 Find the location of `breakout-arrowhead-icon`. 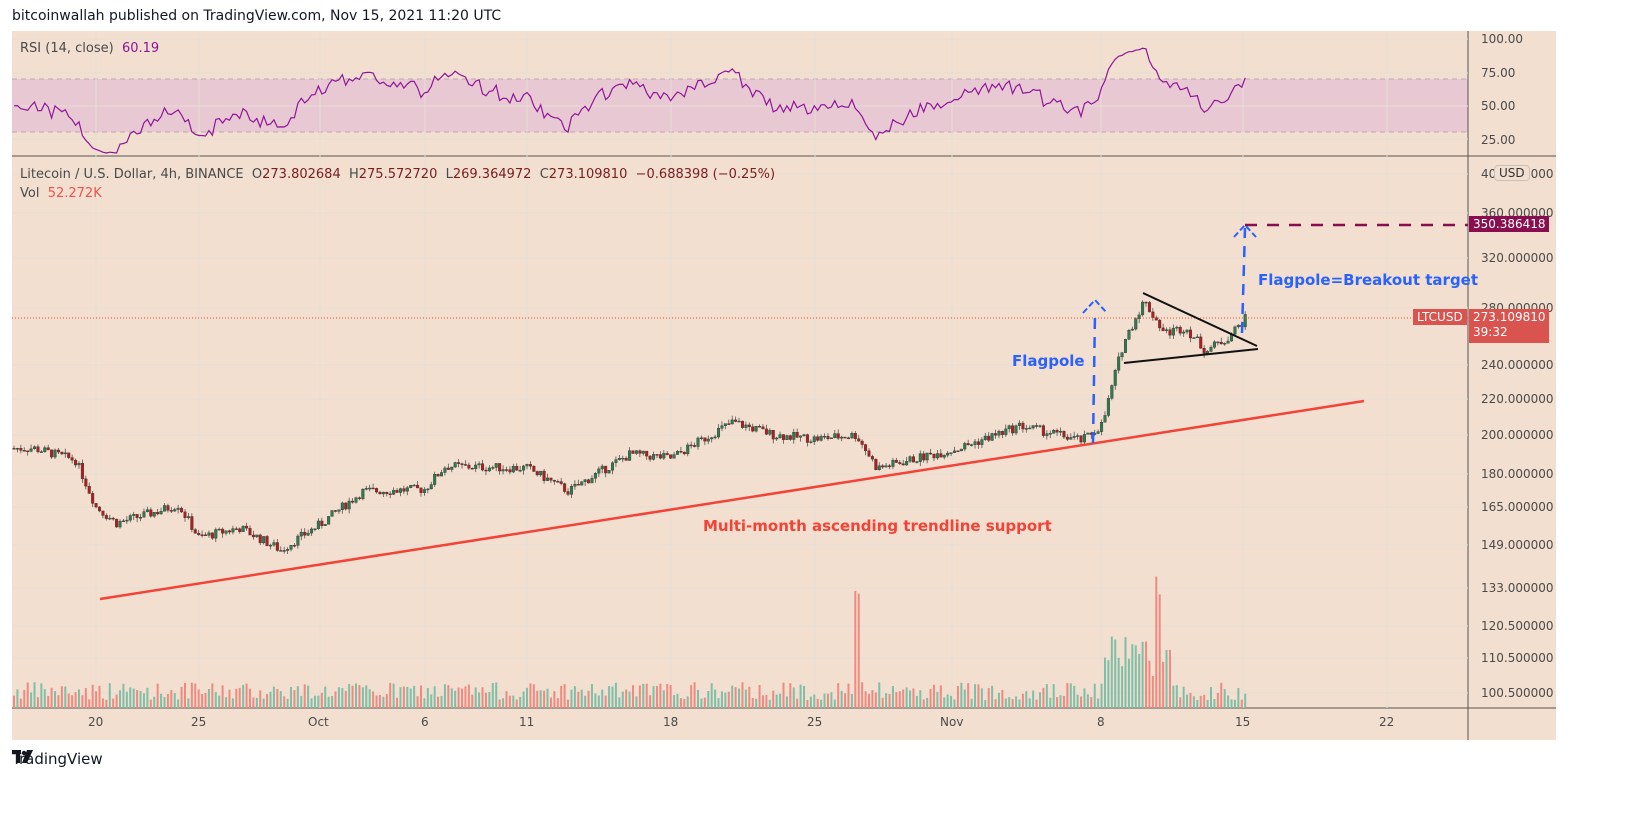

breakout-arrowhead-icon is located at coordinates (1245, 230).